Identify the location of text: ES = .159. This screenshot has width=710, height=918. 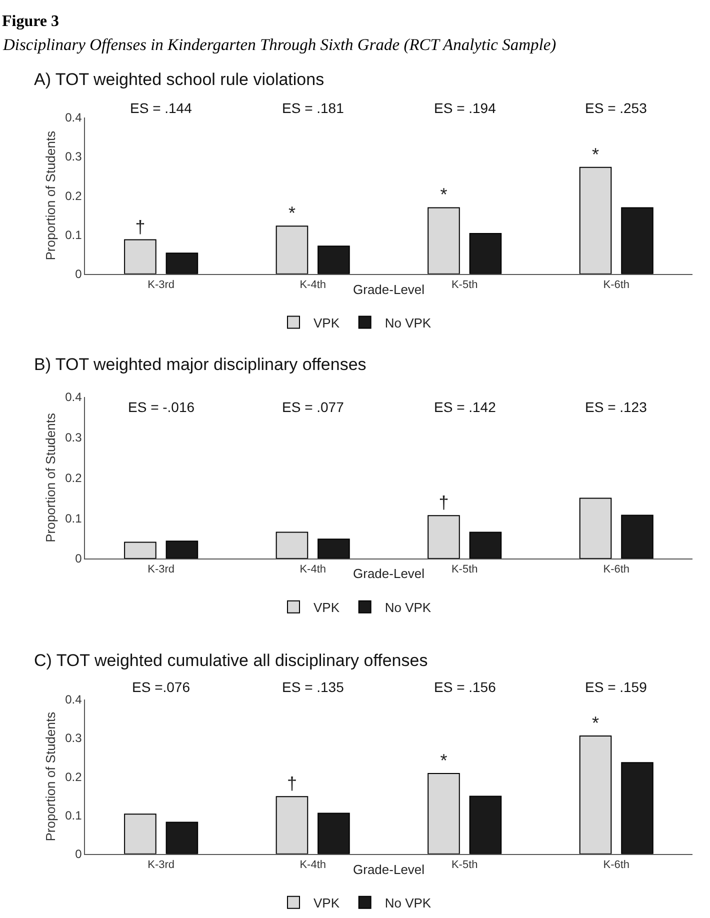
(616, 687).